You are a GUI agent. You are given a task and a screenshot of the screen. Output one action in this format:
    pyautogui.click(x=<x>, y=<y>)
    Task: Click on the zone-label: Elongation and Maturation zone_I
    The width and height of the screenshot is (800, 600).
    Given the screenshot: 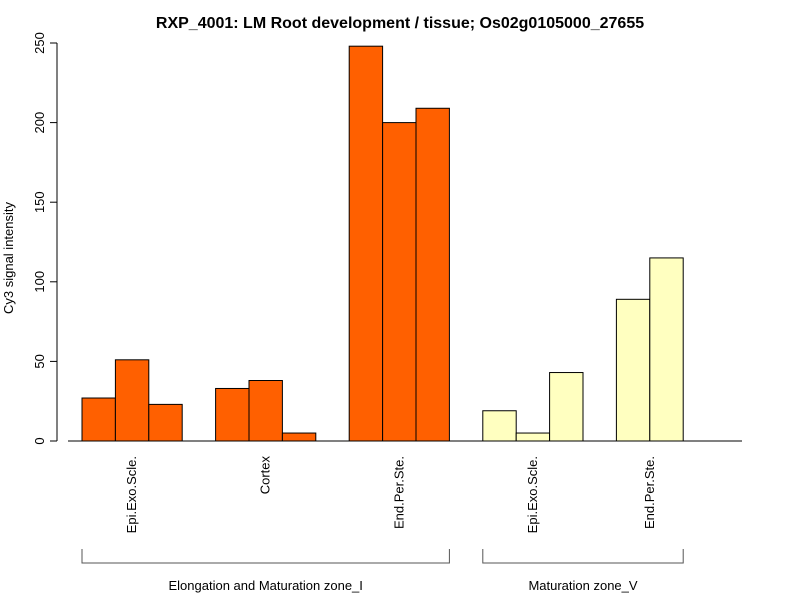 What is the action you would take?
    pyautogui.click(x=265, y=585)
    